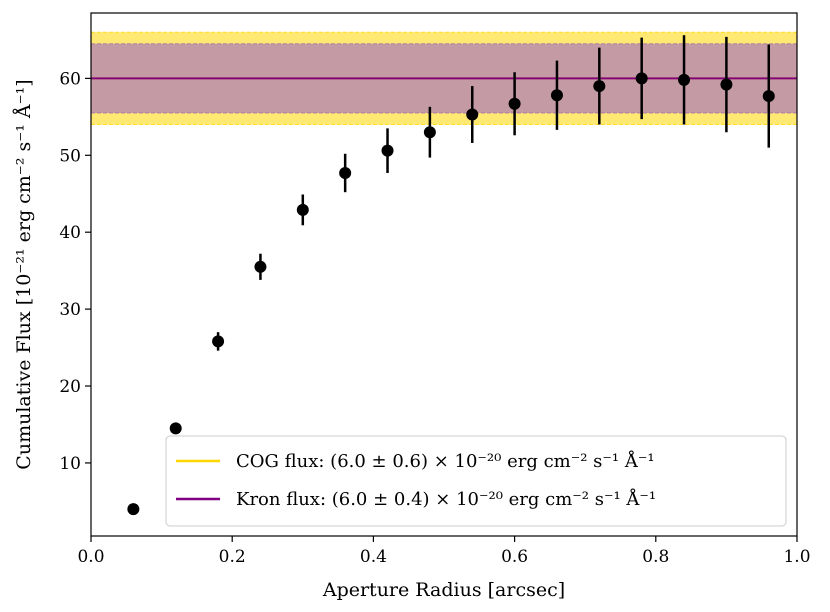  I want to click on legend-box, so click(476, 481).